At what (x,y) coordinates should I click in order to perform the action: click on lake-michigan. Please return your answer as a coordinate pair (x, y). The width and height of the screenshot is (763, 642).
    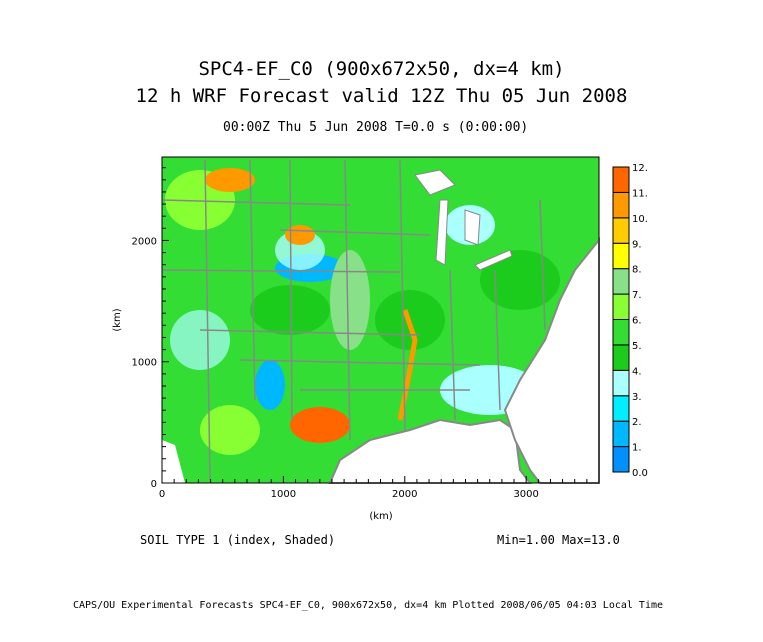
    Looking at the image, I should click on (442, 232).